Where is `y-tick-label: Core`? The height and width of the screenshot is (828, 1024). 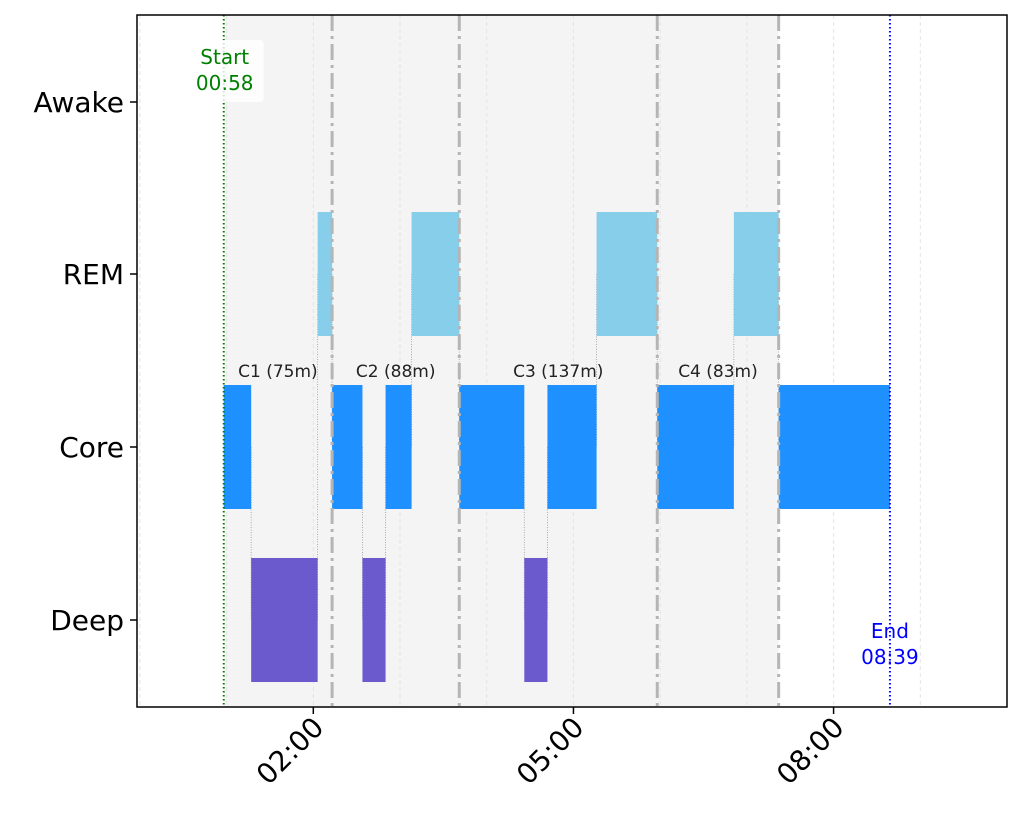
y-tick-label: Core is located at coordinates (91, 447).